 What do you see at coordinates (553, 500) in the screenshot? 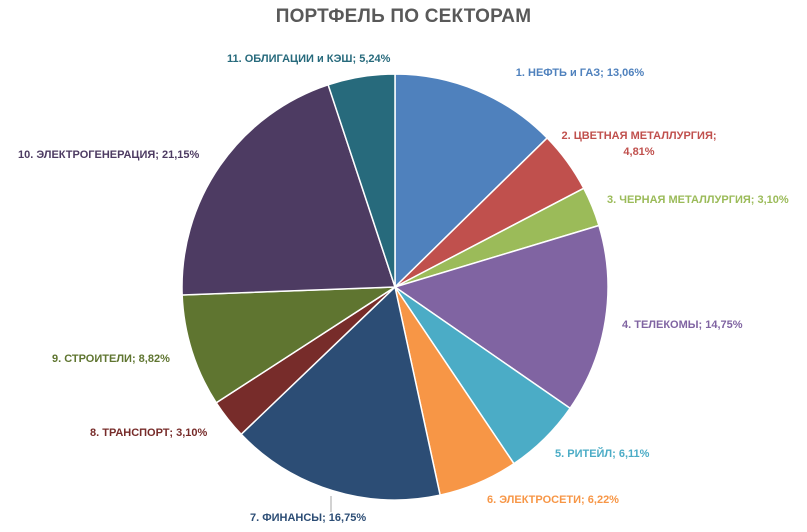
I see `slice-label-6: 6. ЭЛЕКТРОСЕТИ; 6,22%` at bounding box center [553, 500].